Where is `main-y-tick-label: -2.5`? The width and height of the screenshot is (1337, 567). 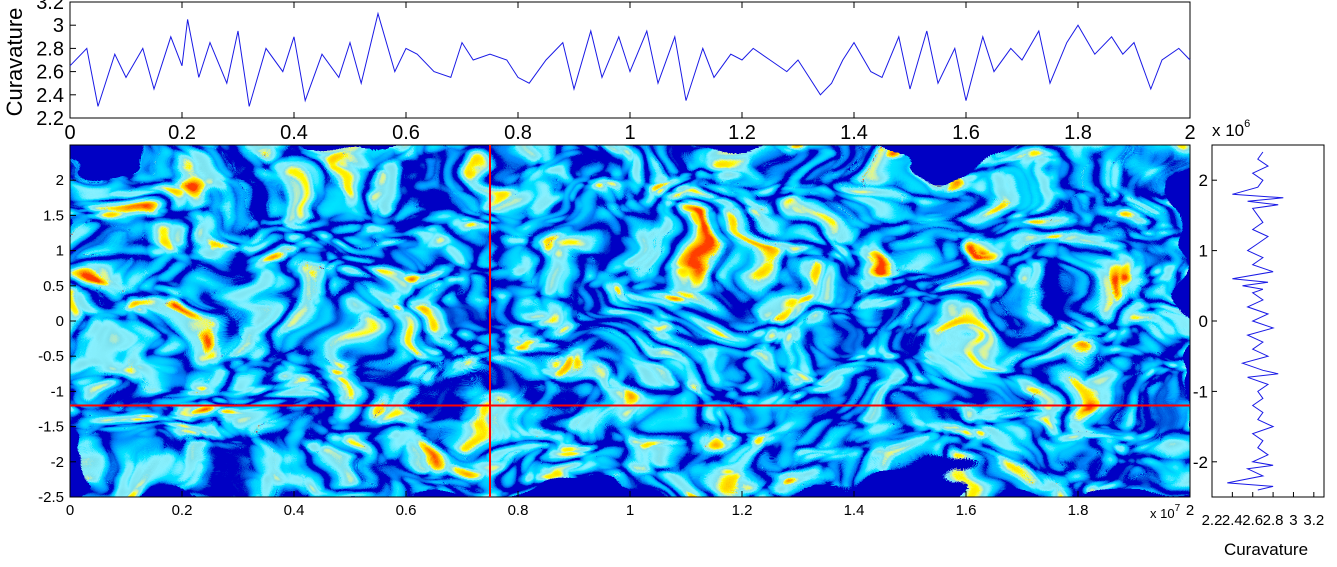
main-y-tick-label: -2.5 is located at coordinates (51, 497).